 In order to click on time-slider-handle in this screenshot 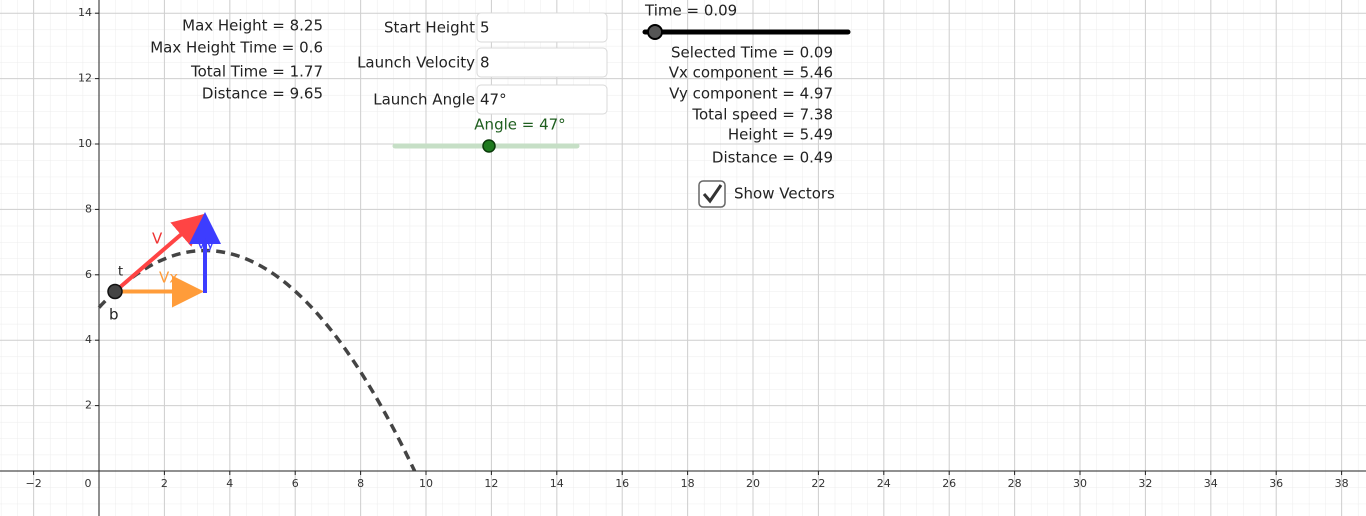, I will do `click(655, 32)`.